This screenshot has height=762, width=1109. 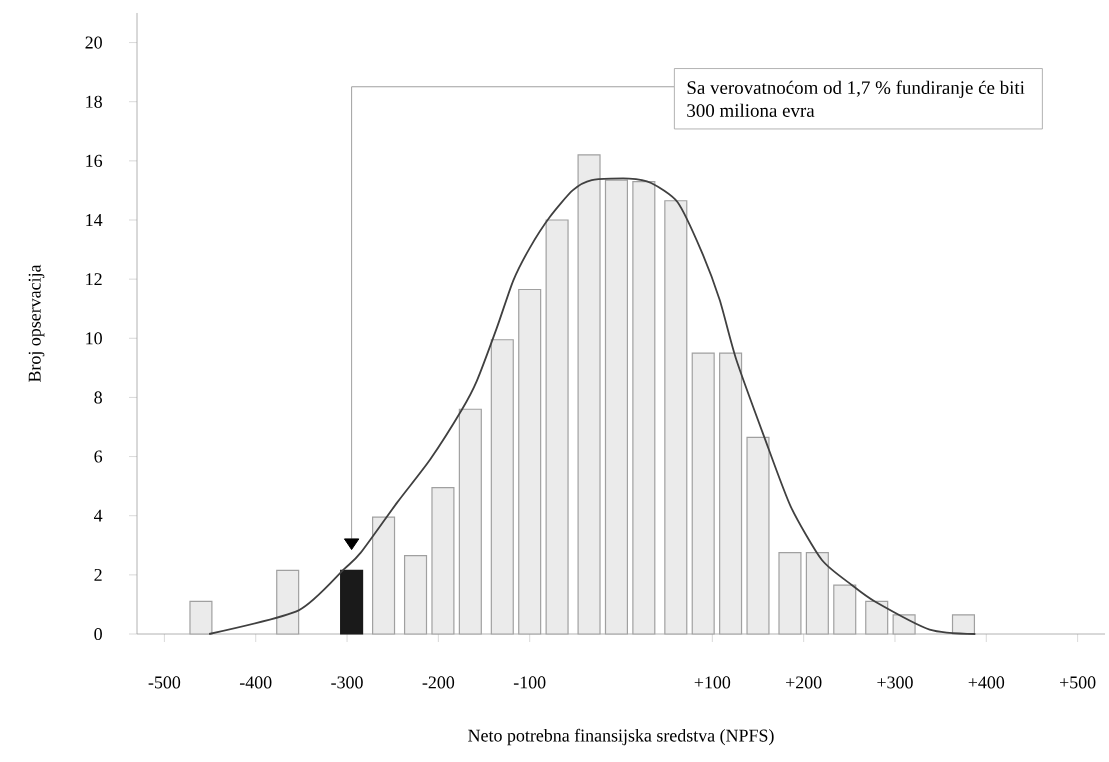 I want to click on y-tick-label: 2, so click(x=98, y=574).